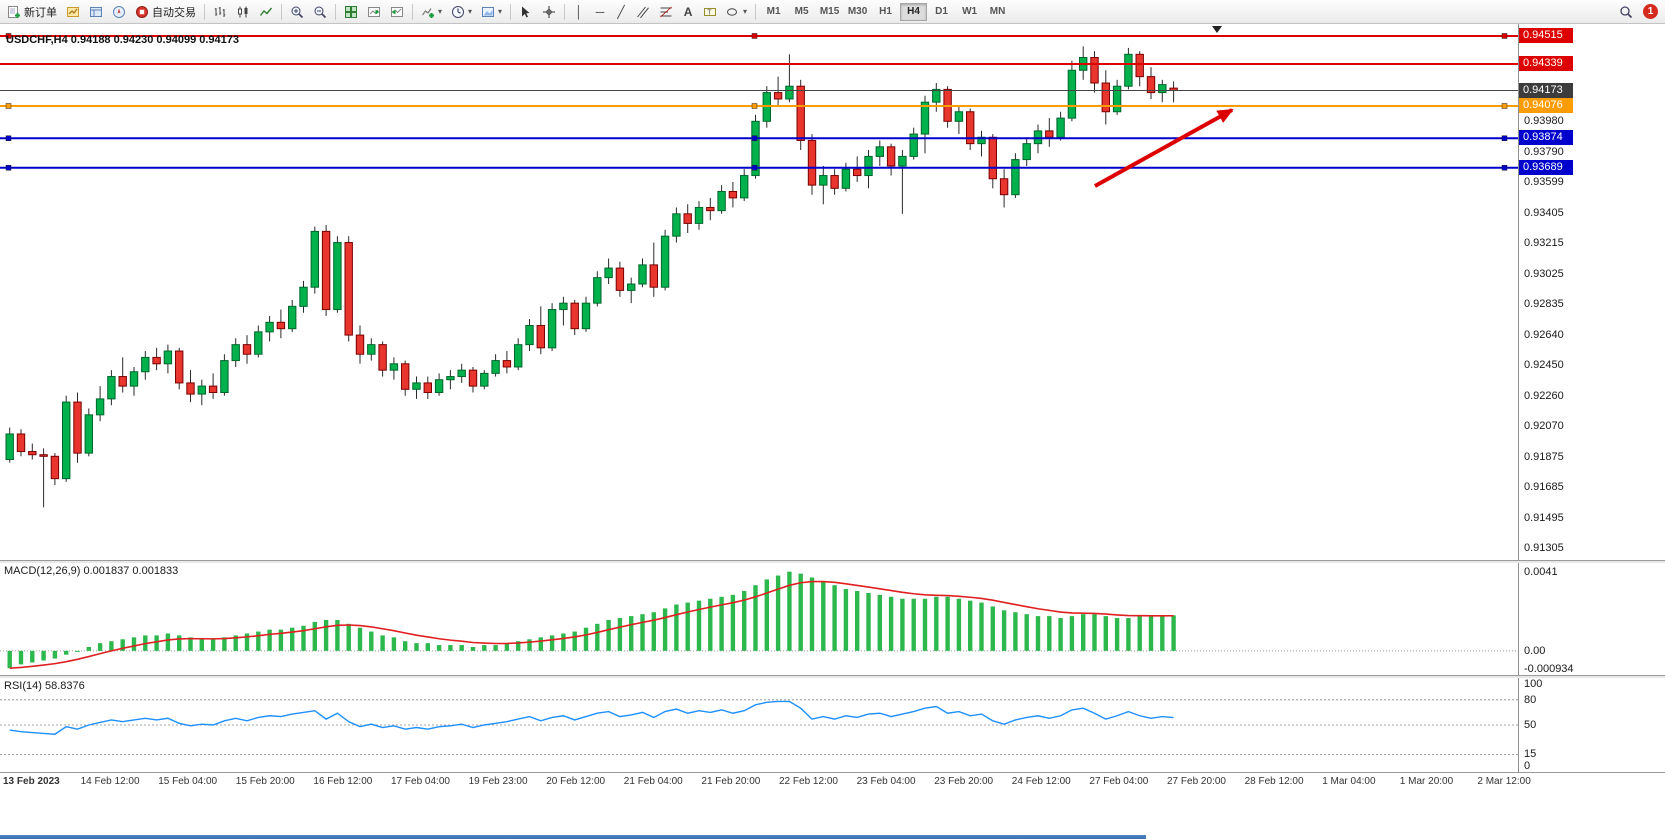 The width and height of the screenshot is (1665, 839). What do you see at coordinates (1530, 699) in the screenshot?
I see `rsi-scale-tick: 80` at bounding box center [1530, 699].